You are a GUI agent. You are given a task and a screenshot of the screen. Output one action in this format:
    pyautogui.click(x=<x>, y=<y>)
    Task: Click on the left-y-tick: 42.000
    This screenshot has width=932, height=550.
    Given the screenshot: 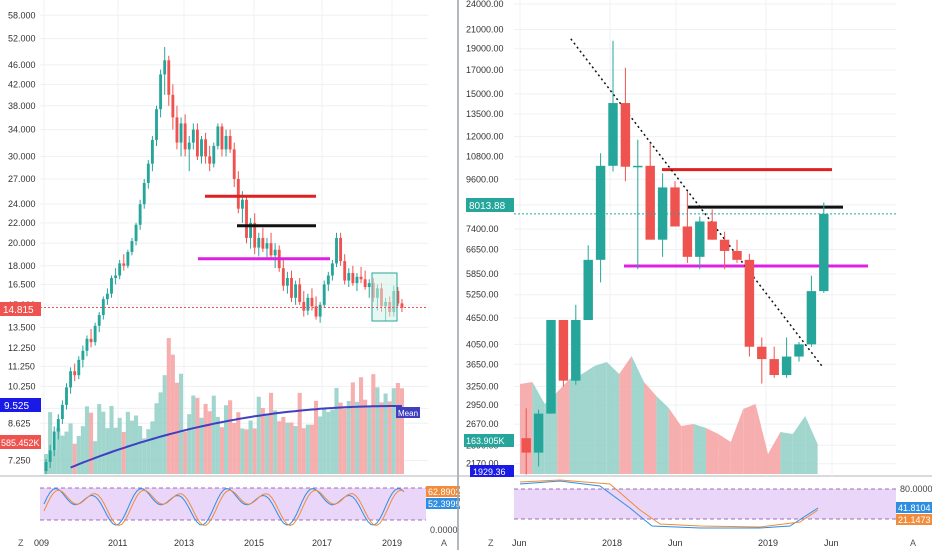 What is the action you would take?
    pyautogui.click(x=22, y=84)
    